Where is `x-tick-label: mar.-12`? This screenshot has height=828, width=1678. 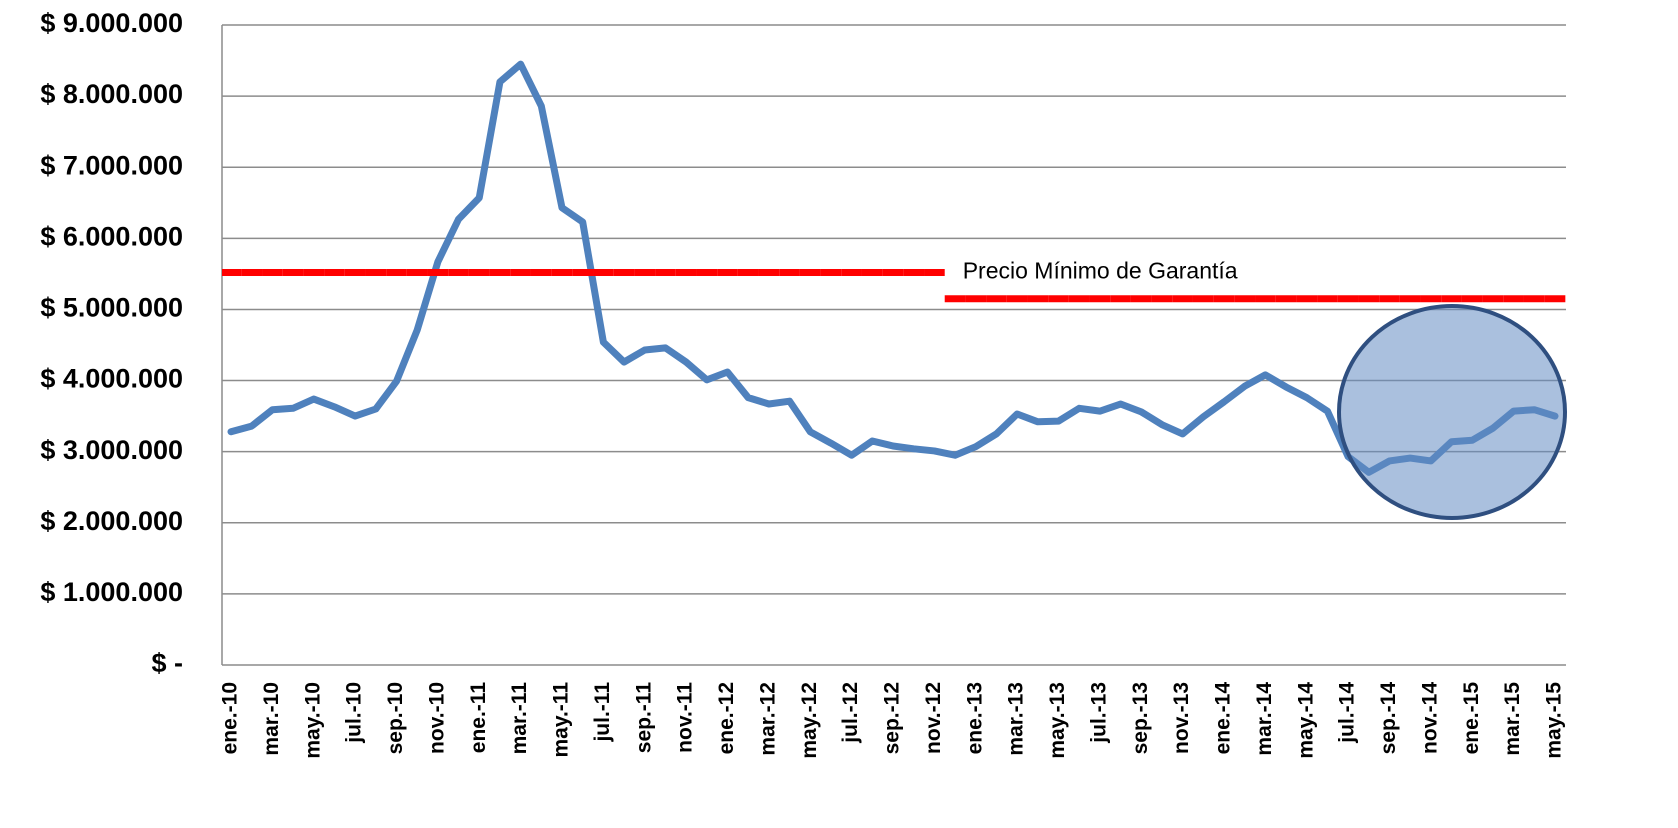 x-tick-label: mar.-12 is located at coordinates (767, 719).